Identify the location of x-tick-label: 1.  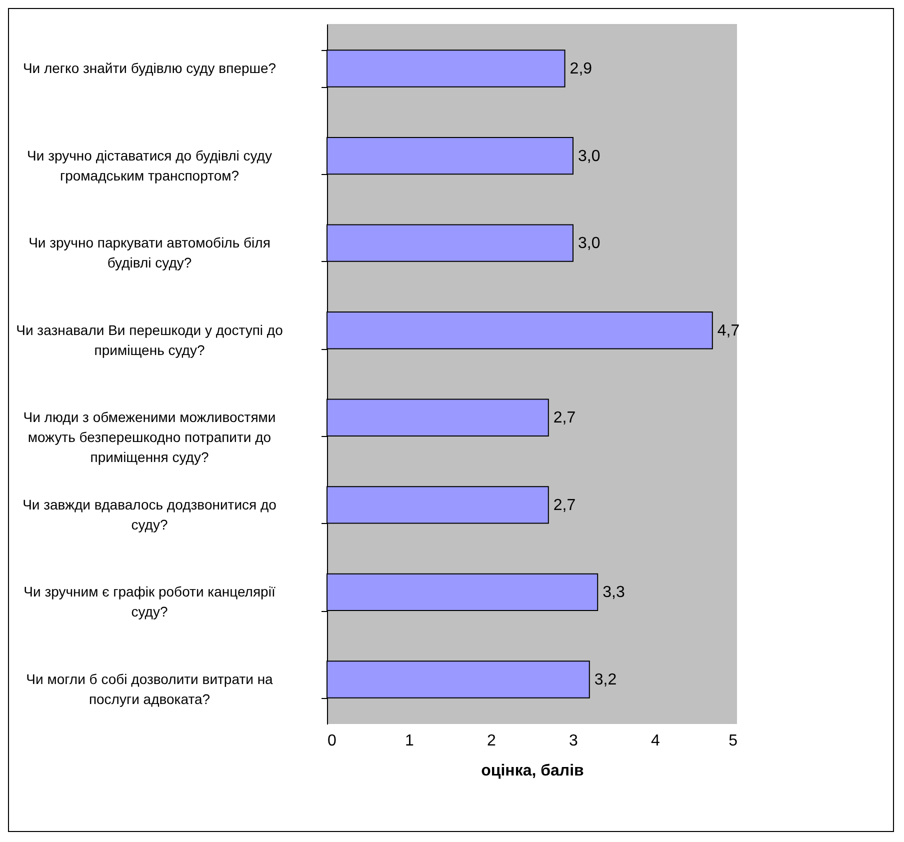
(409, 741).